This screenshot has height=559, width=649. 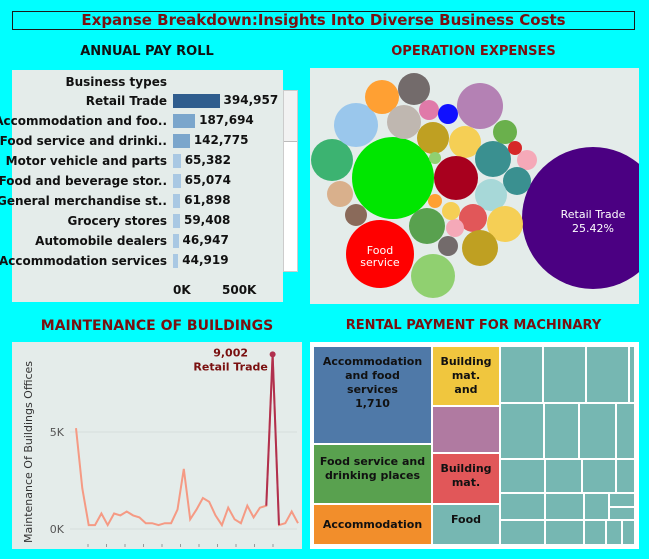 I want to click on treemap-cell-building-mat-and: Building mat. and, so click(x=466, y=376).